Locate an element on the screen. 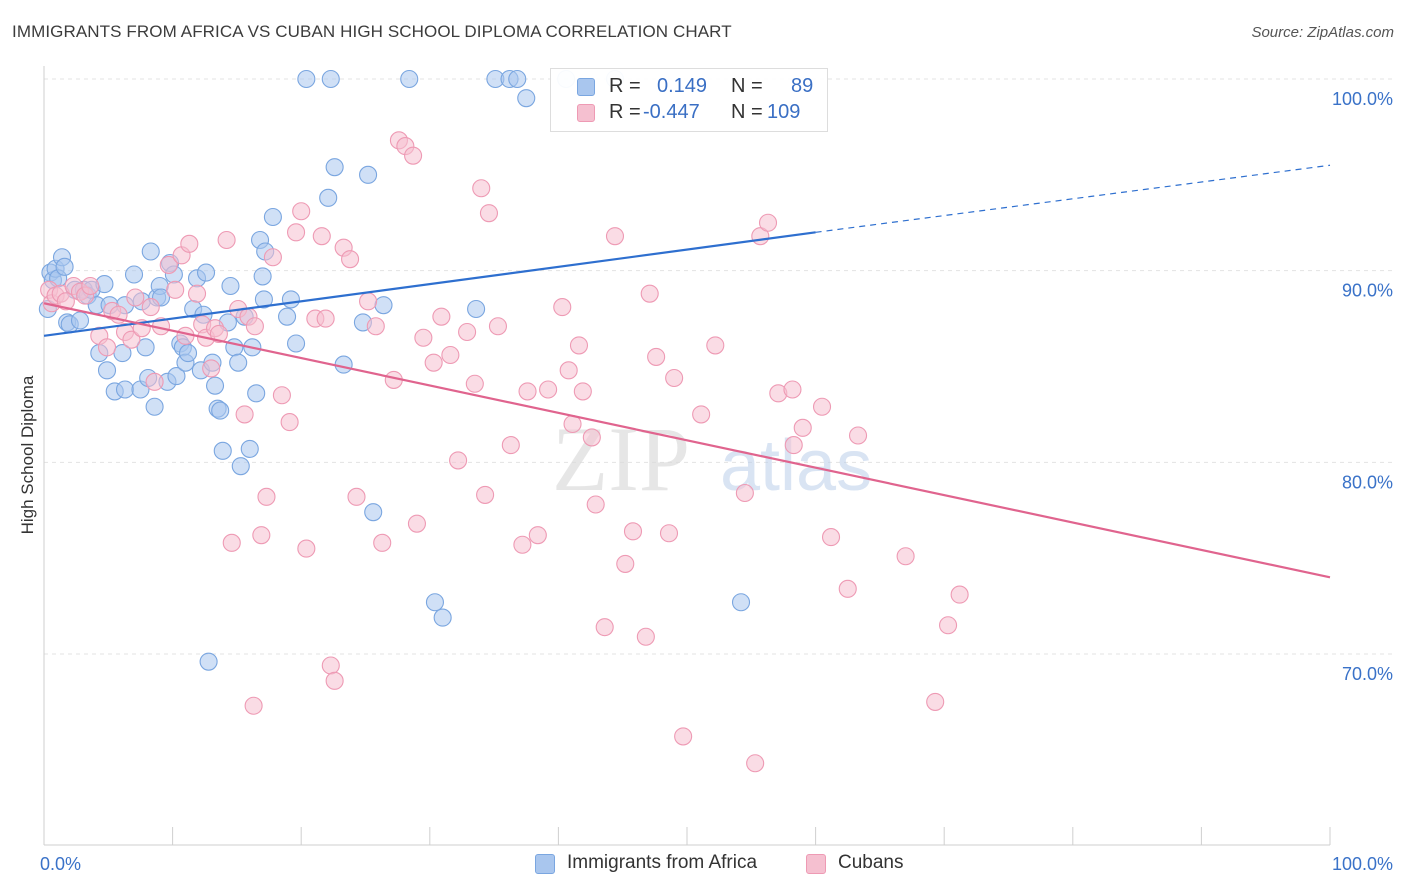 Image resolution: width=1406 pixels, height=892 pixels. chart-legend: Immigrants from Africa Cubans is located at coordinates (703, 865).